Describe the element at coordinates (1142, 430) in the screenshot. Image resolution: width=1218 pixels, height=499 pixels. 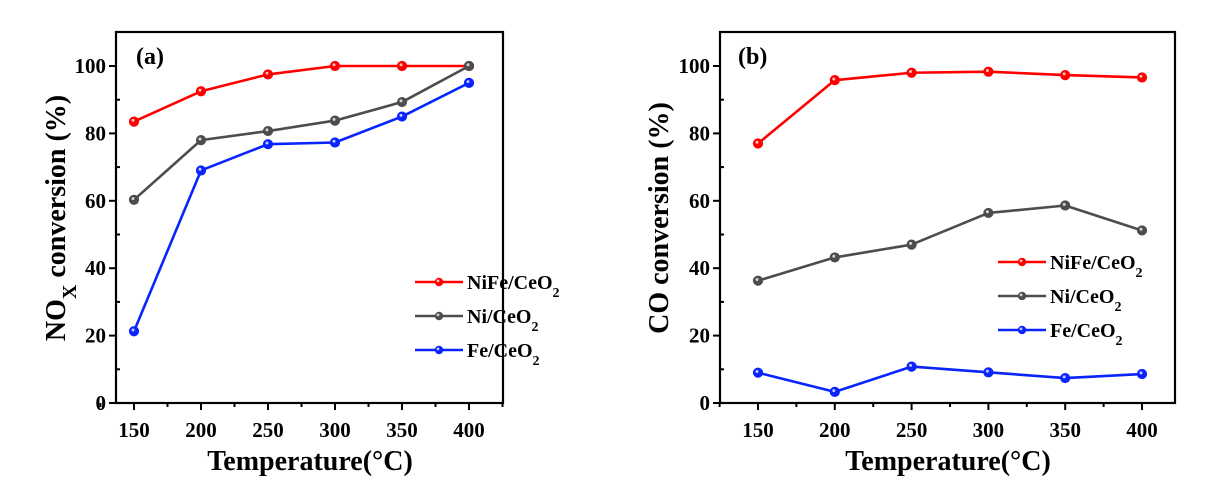
I see `x-tick-label: 400` at that location.